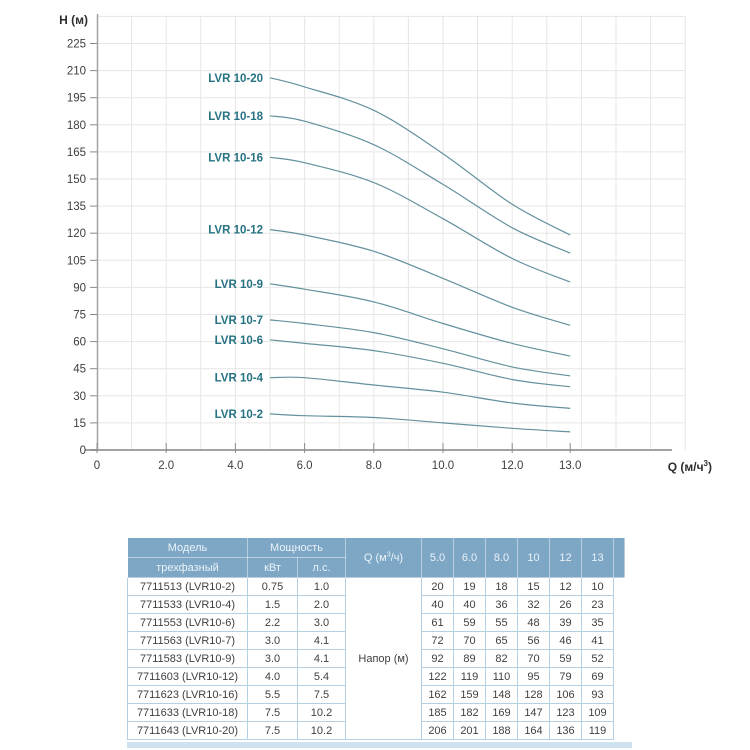  Describe the element at coordinates (501, 658) in the screenshot. I see `head-value-cell: 82` at that location.